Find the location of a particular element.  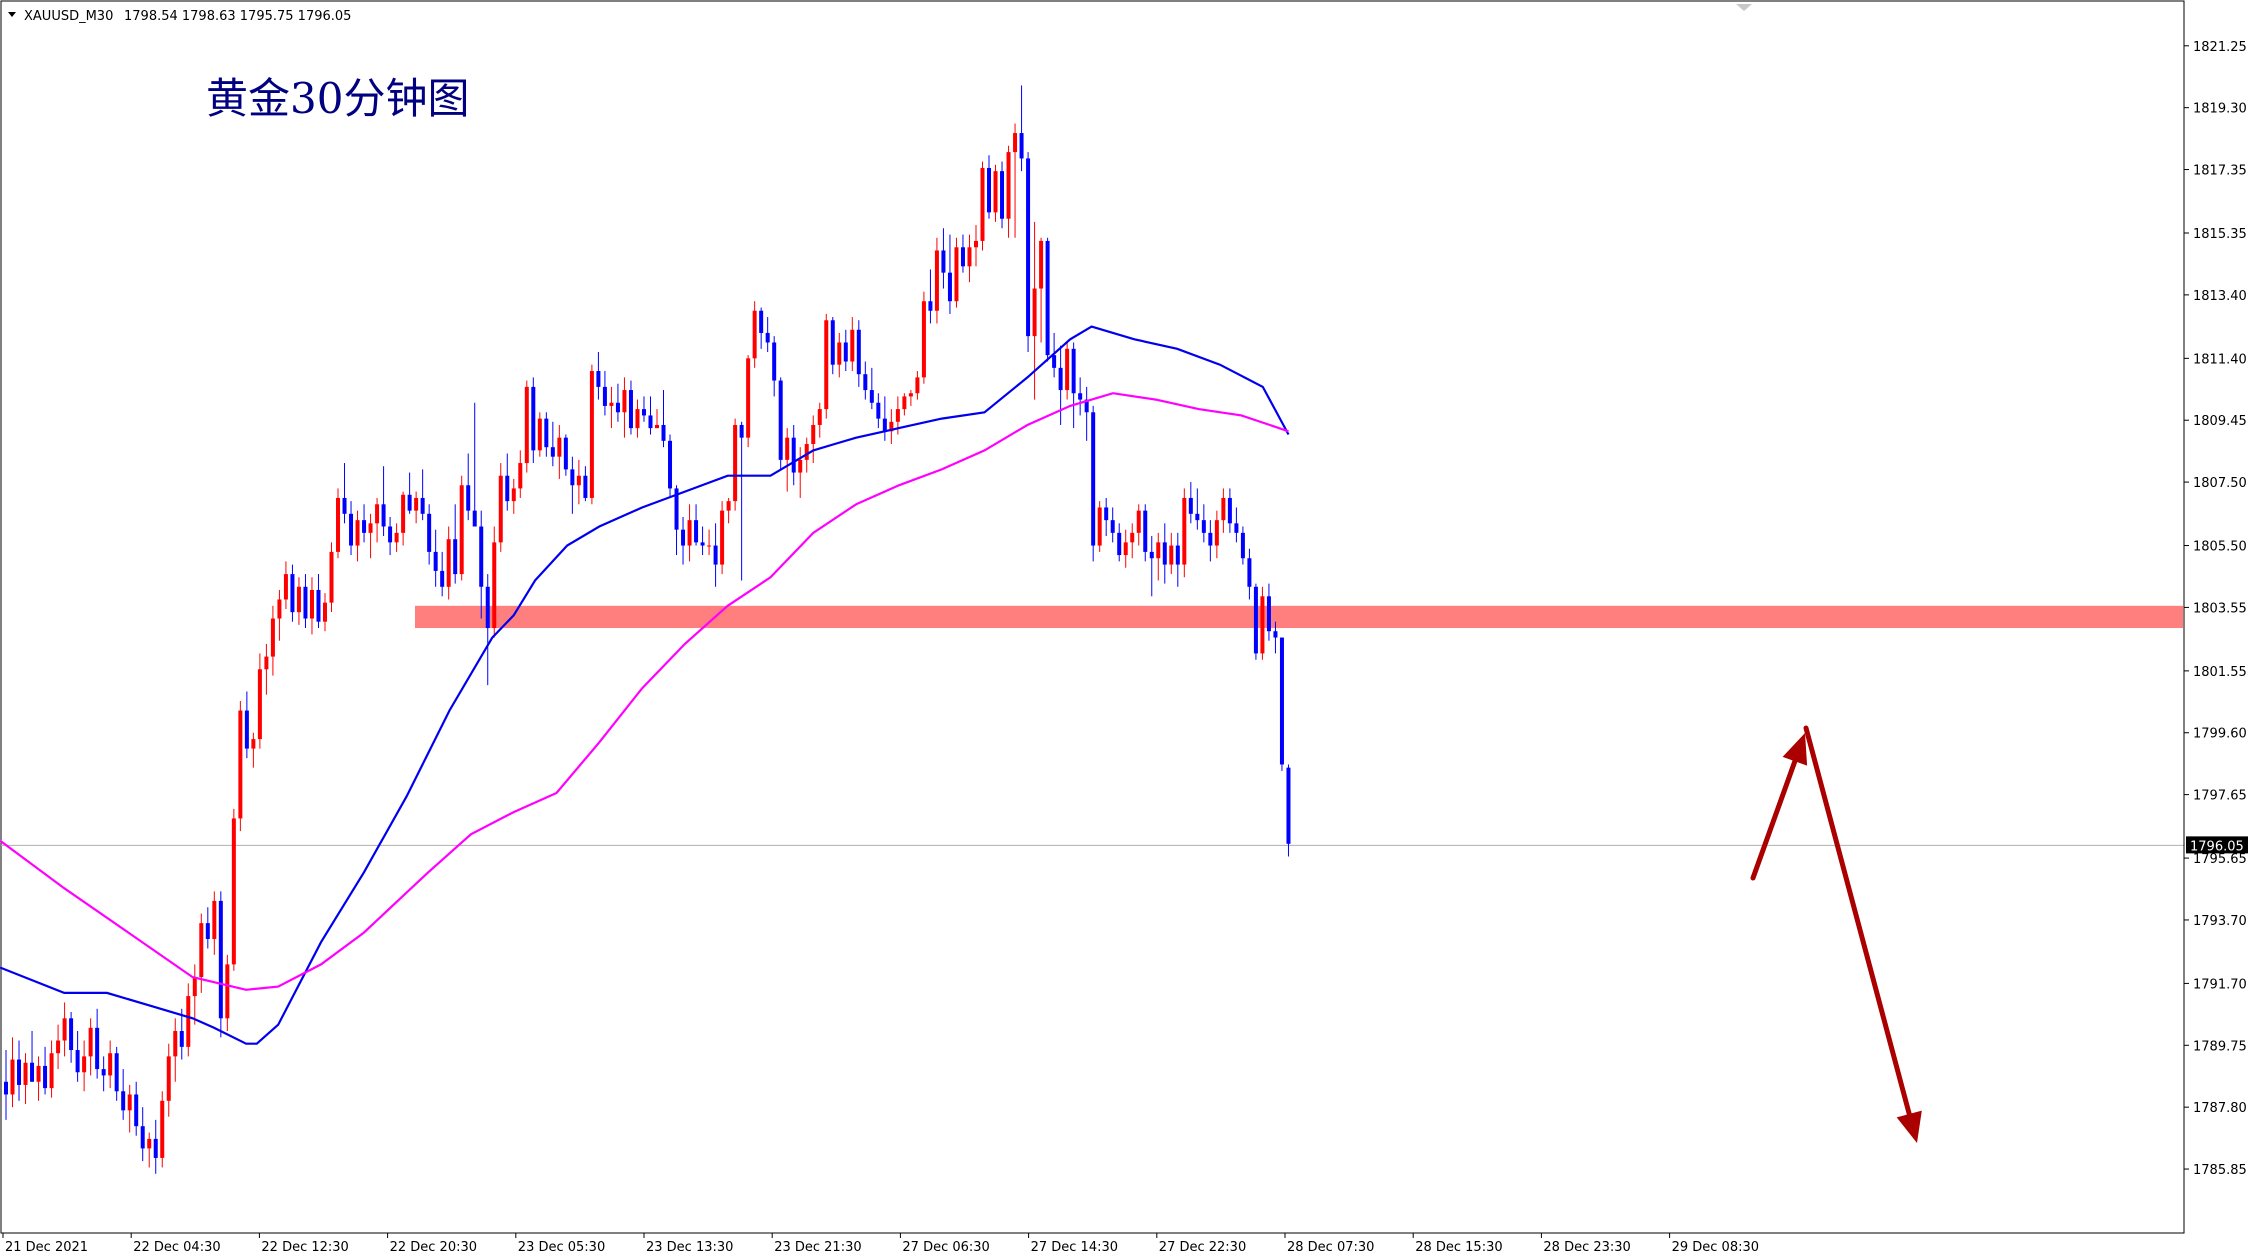

time-tick-label: 22 Dec 20:30 is located at coordinates (433, 1247).